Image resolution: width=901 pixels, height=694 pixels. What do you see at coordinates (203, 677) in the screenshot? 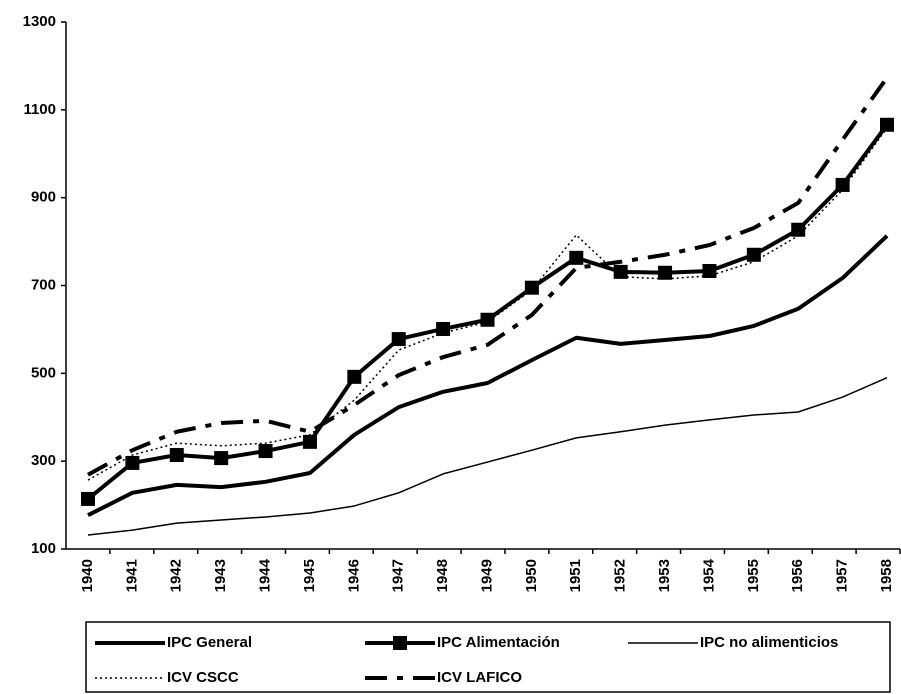
I see `legend-label: ICV CSCC` at bounding box center [203, 677].